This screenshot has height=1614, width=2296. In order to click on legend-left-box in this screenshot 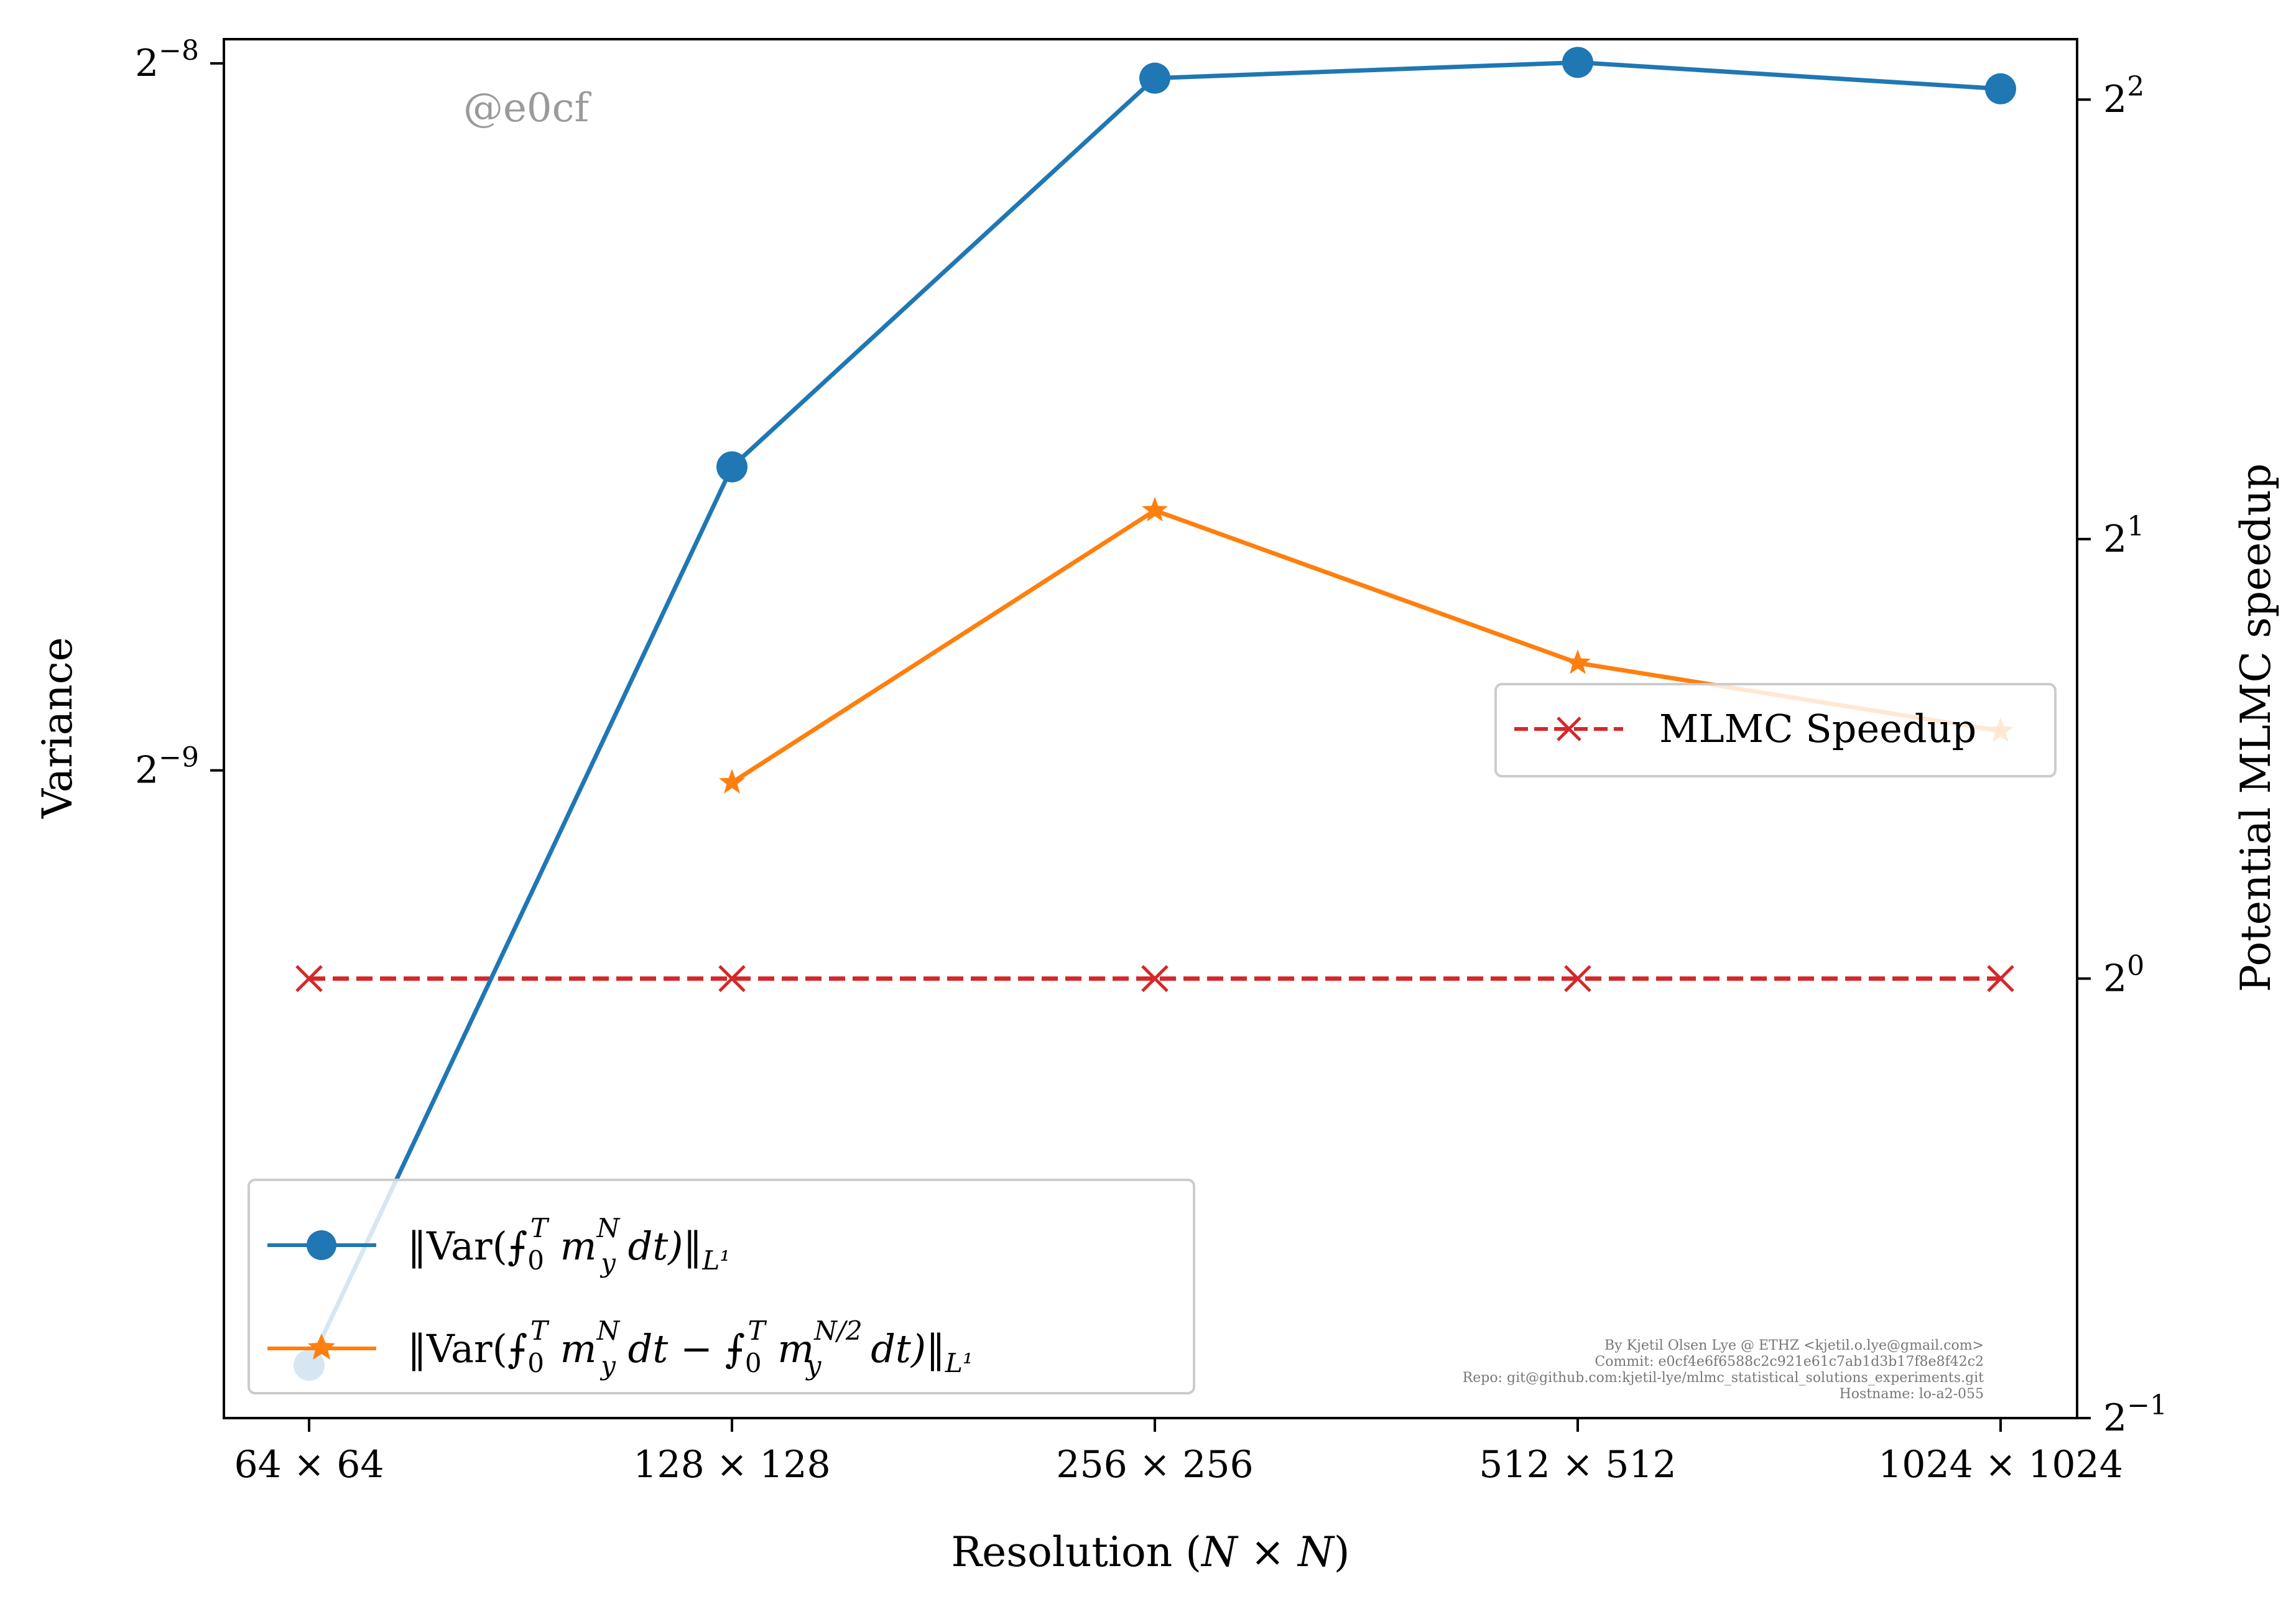, I will do `click(721, 1286)`.